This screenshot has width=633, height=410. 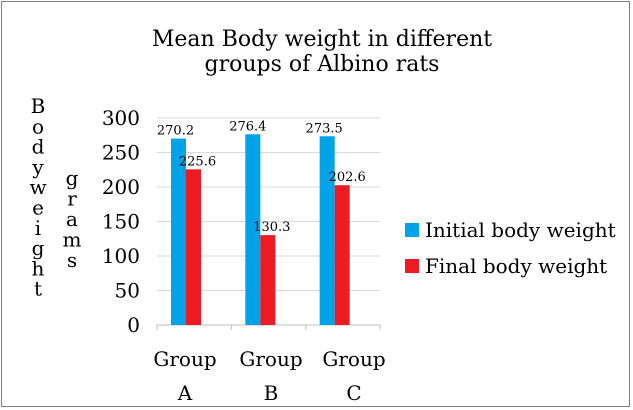 I want to click on category-label: B, so click(x=271, y=393).